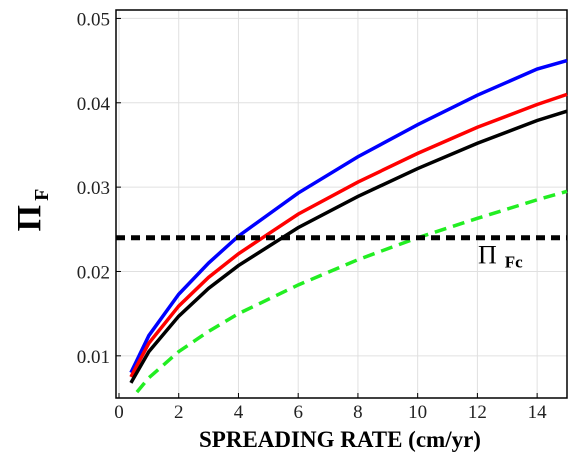  I want to click on x-tick-label: 0, so click(119, 412).